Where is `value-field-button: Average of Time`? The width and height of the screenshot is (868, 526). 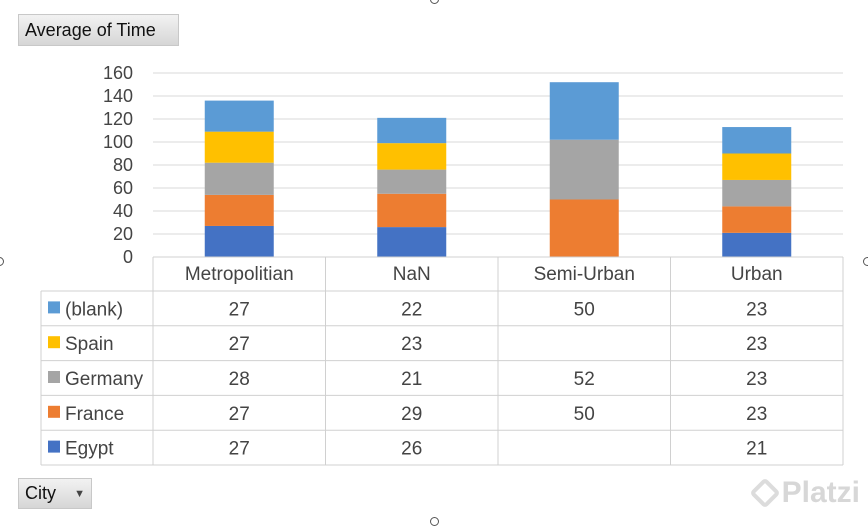
value-field-button: Average of Time is located at coordinates (98, 30).